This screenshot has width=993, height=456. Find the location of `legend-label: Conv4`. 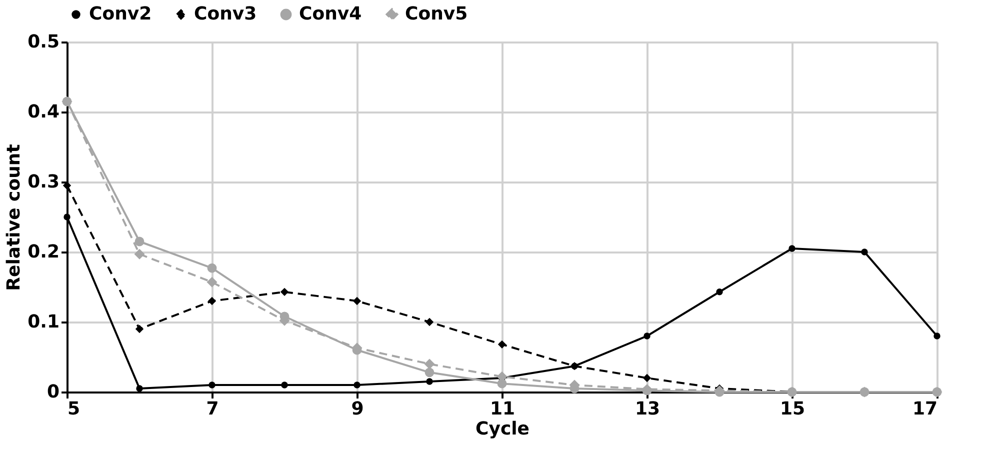

legend-label: Conv4 is located at coordinates (330, 14).